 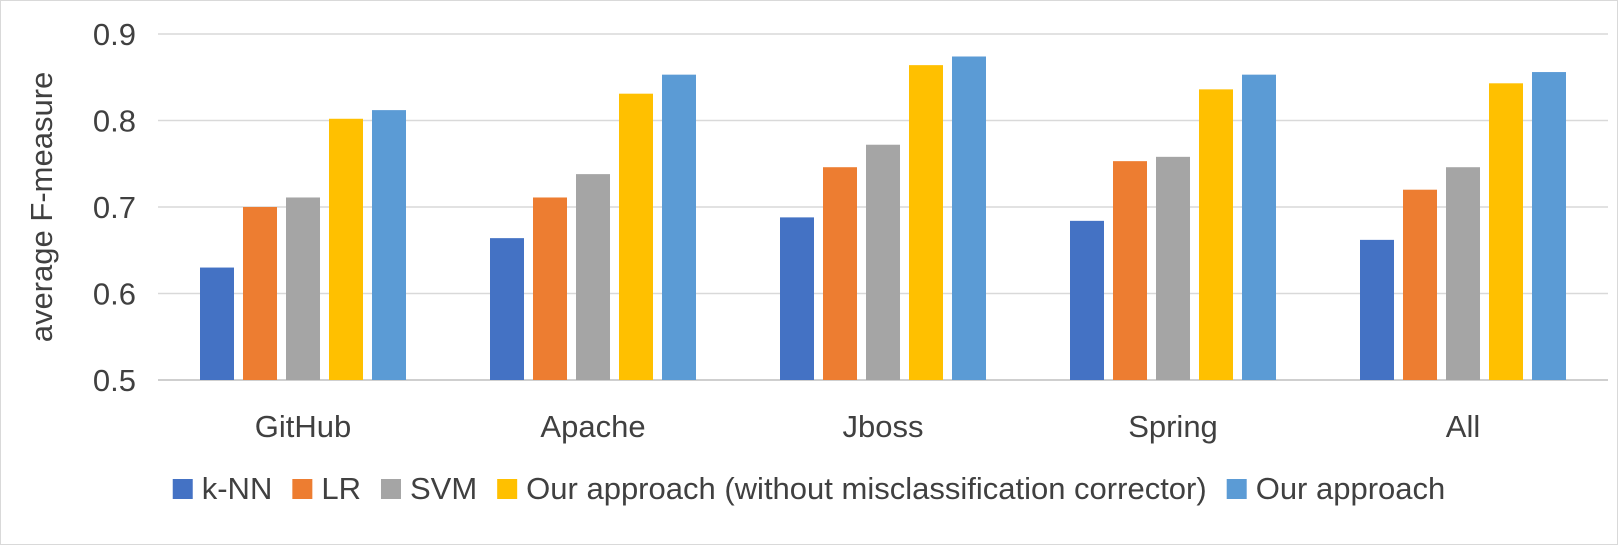 I want to click on bar-svm-jboss, so click(x=883, y=262).